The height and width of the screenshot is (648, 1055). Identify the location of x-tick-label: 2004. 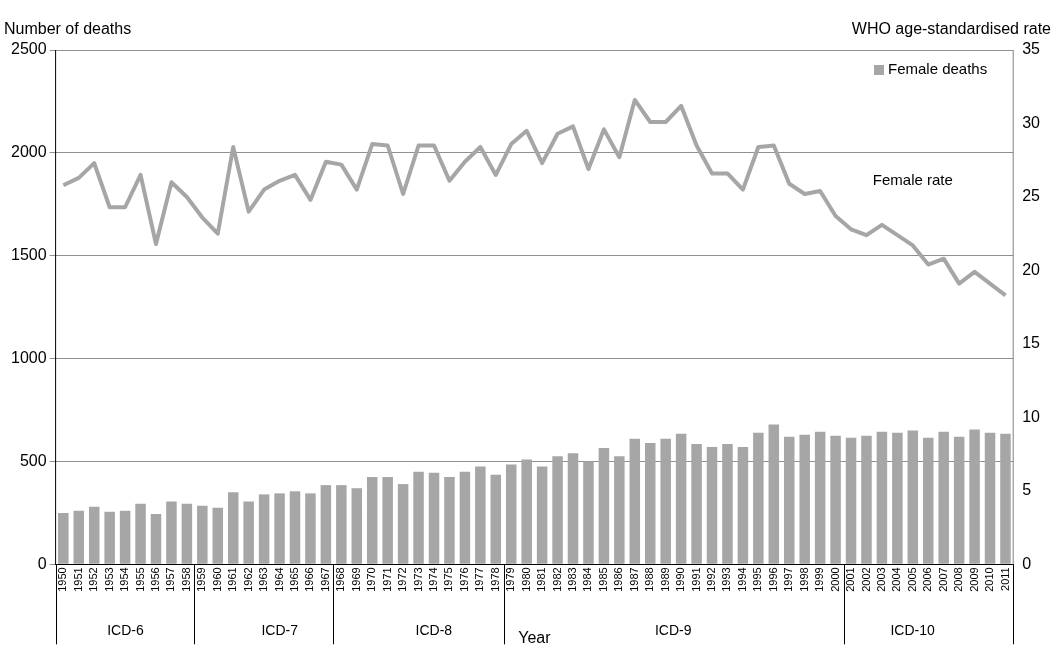
(896, 579).